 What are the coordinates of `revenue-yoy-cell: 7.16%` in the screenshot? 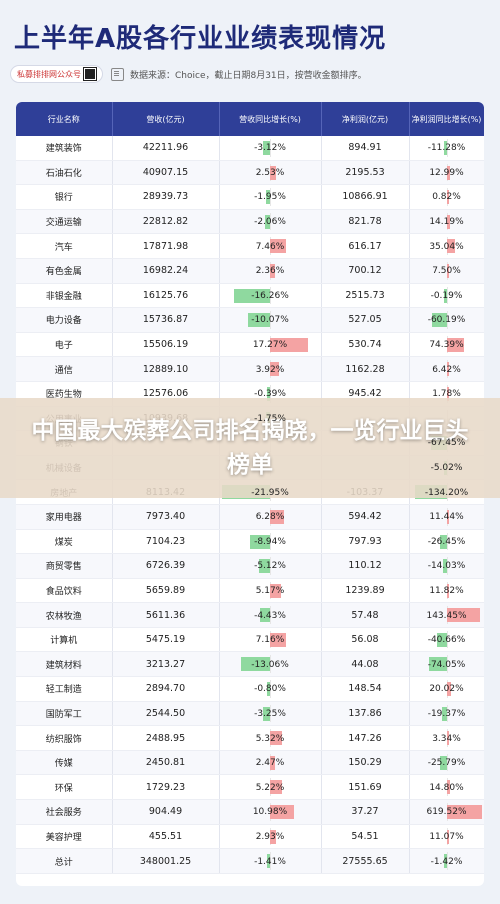 It's located at (270, 640).